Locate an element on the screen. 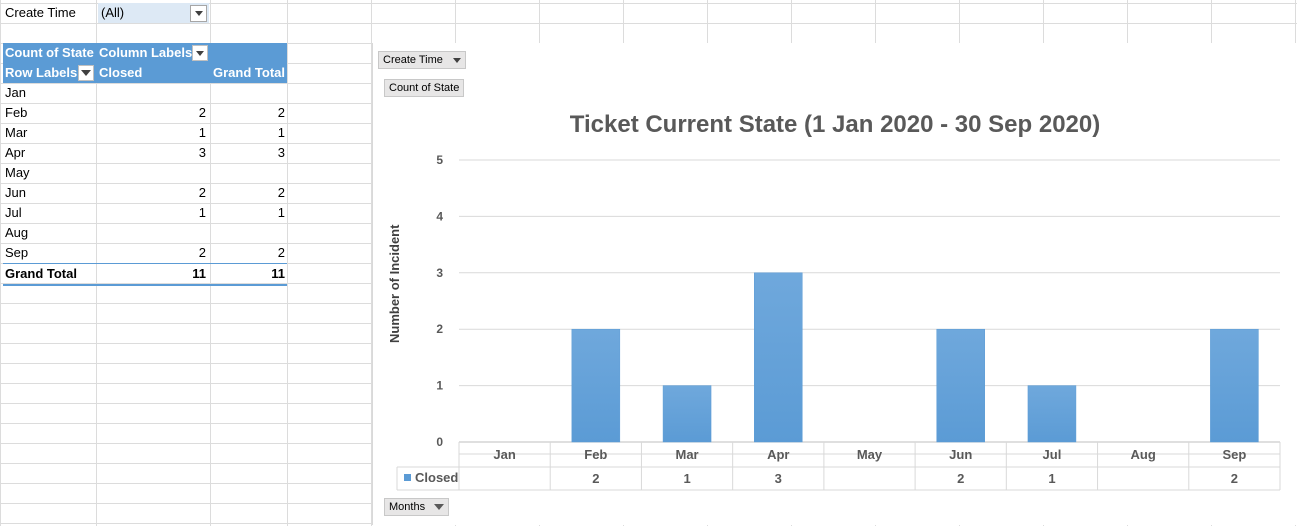 The height and width of the screenshot is (526, 1297). row-label: Jan is located at coordinates (15, 92).